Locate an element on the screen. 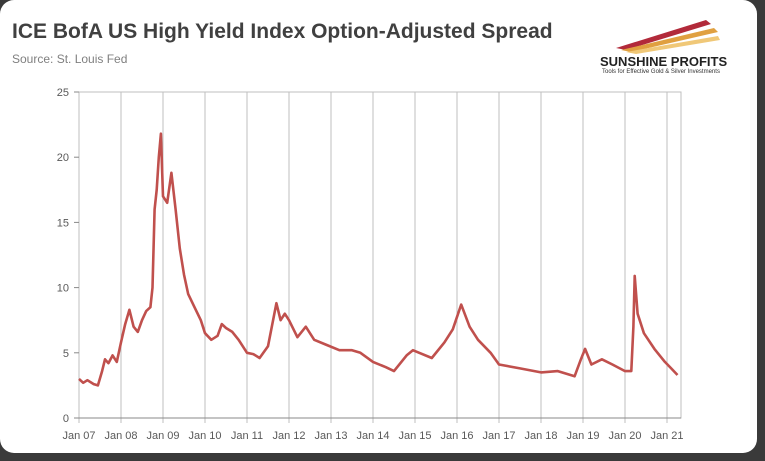  x-tick-label: Jan 07 is located at coordinates (78, 436).